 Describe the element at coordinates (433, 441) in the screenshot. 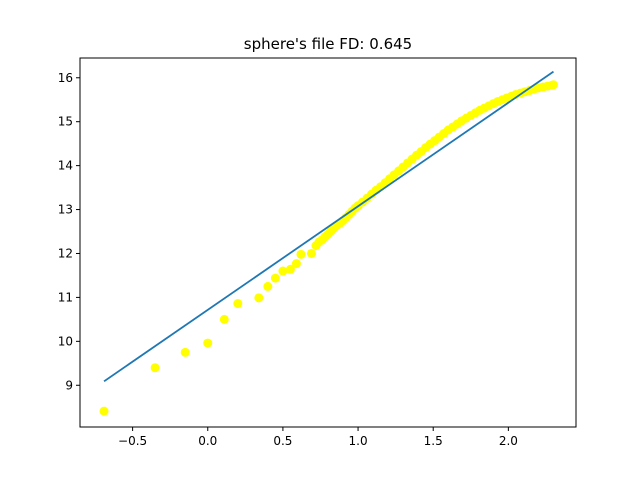

I see `x-tick-label: 1.5` at that location.